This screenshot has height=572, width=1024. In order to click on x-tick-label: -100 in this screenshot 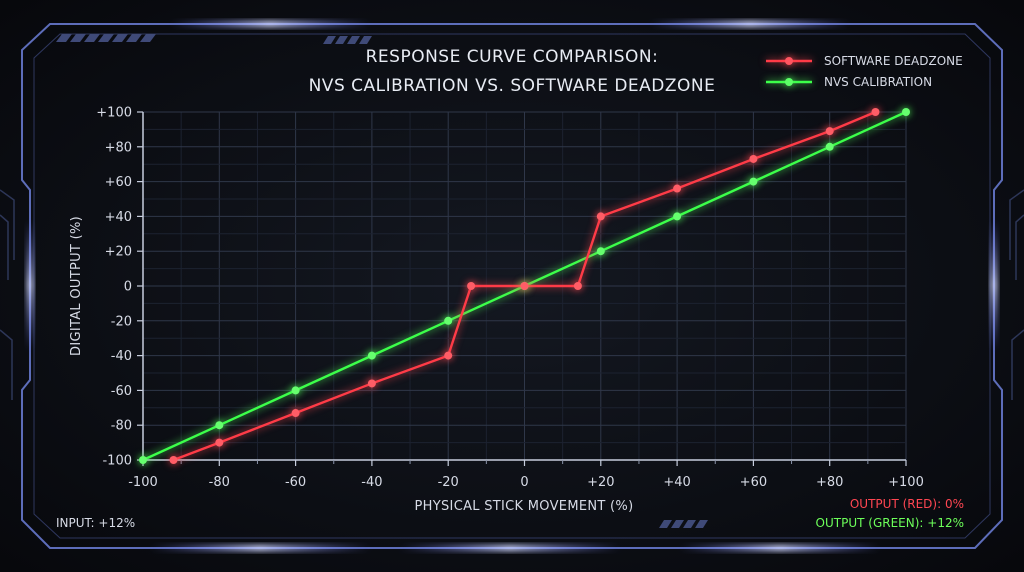, I will do `click(143, 482)`.